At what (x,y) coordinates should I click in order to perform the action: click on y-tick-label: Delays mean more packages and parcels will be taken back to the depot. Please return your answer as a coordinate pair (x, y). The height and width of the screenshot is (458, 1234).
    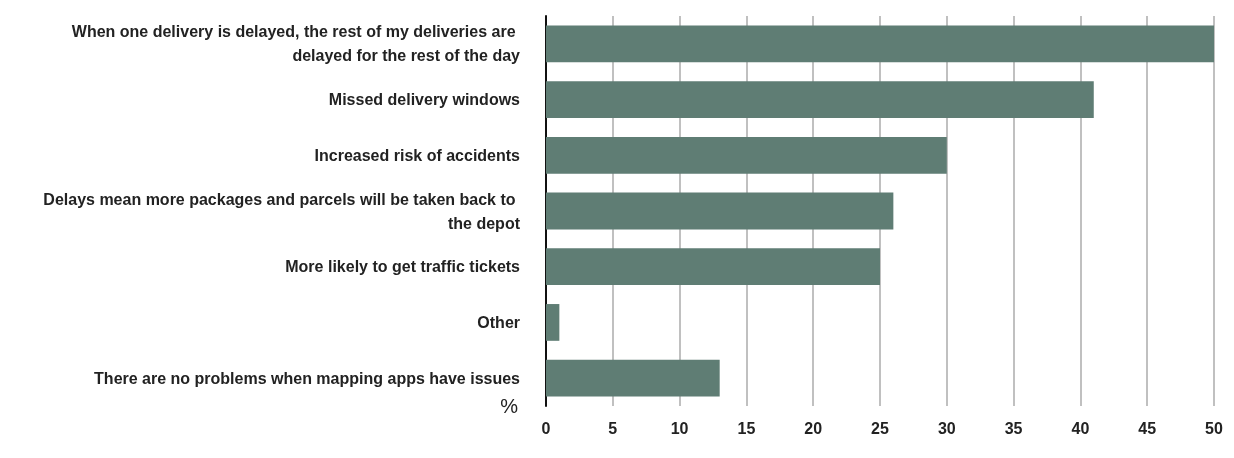
    Looking at the image, I should click on (282, 211).